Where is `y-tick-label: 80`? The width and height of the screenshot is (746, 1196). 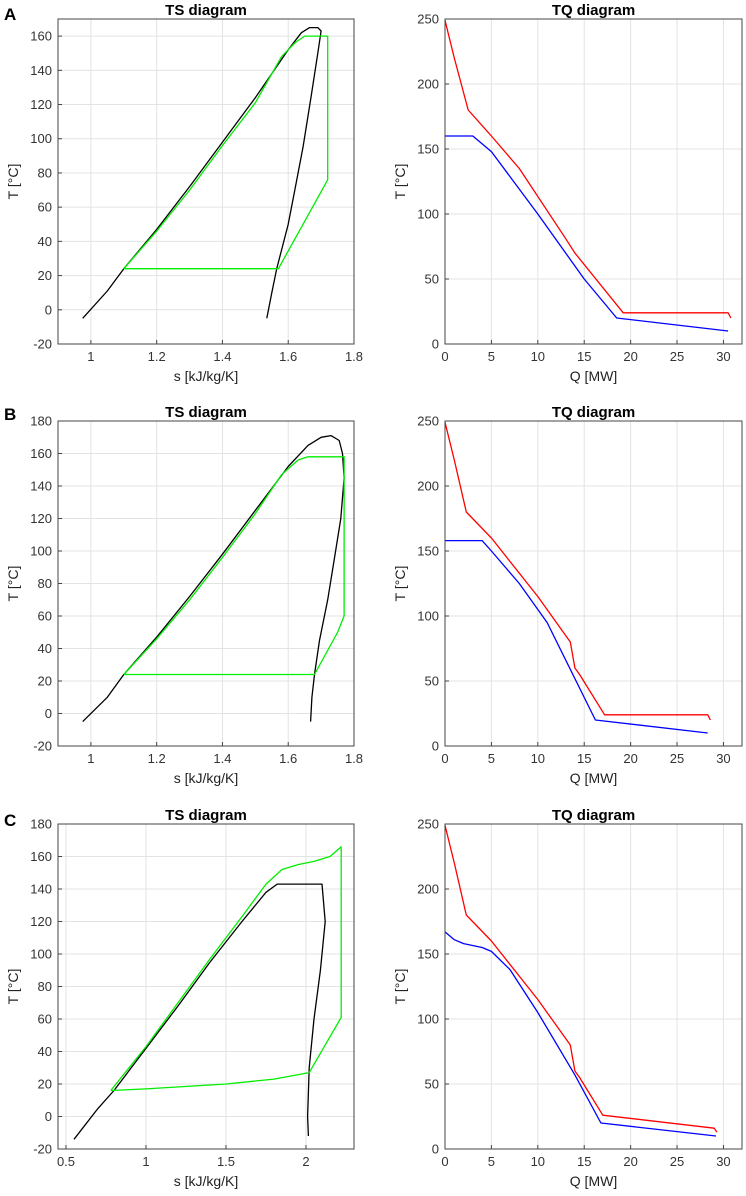 y-tick-label: 80 is located at coordinates (45, 172).